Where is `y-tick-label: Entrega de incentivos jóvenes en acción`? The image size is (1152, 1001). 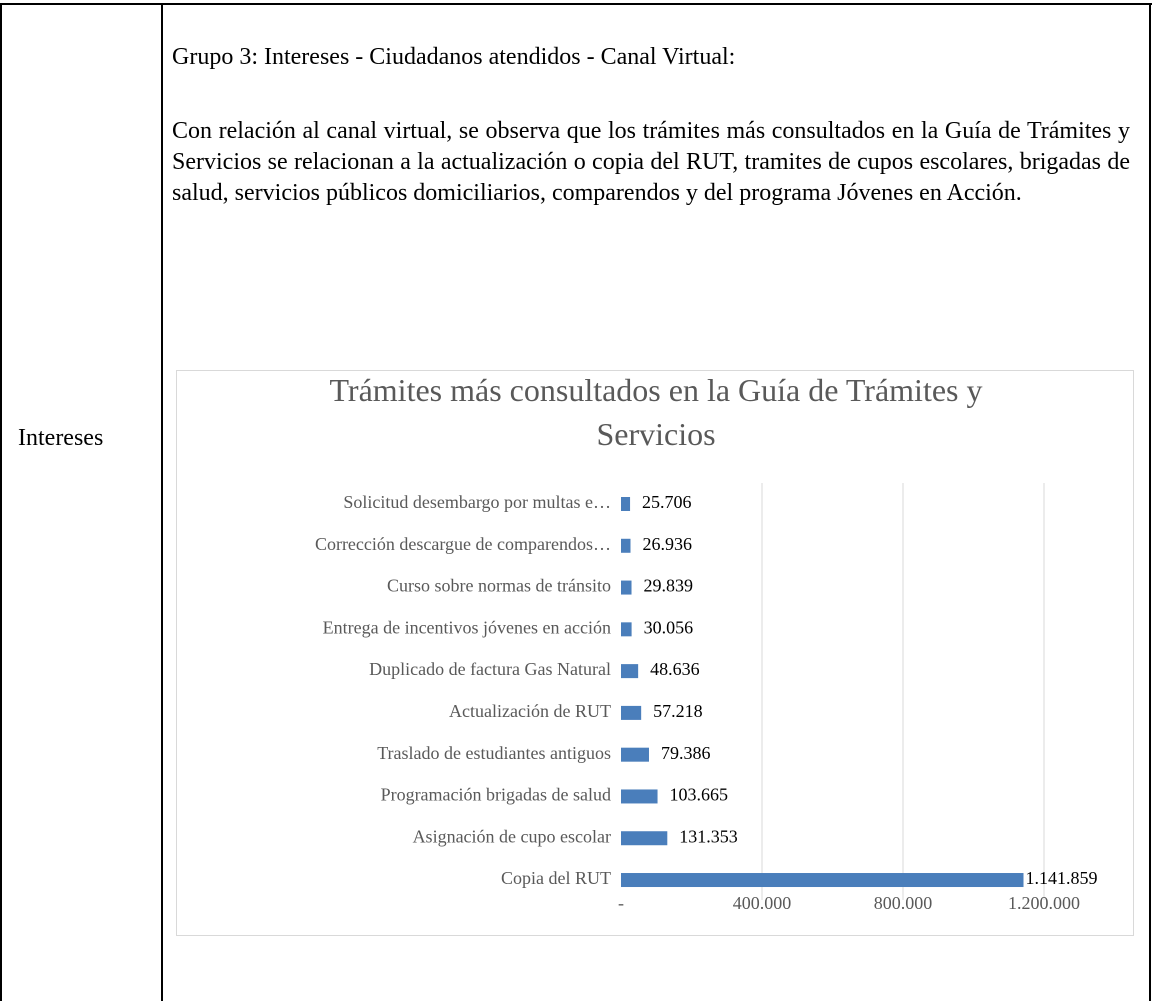
y-tick-label: Entrega de incentivos jóvenes en acción is located at coordinates (467, 627).